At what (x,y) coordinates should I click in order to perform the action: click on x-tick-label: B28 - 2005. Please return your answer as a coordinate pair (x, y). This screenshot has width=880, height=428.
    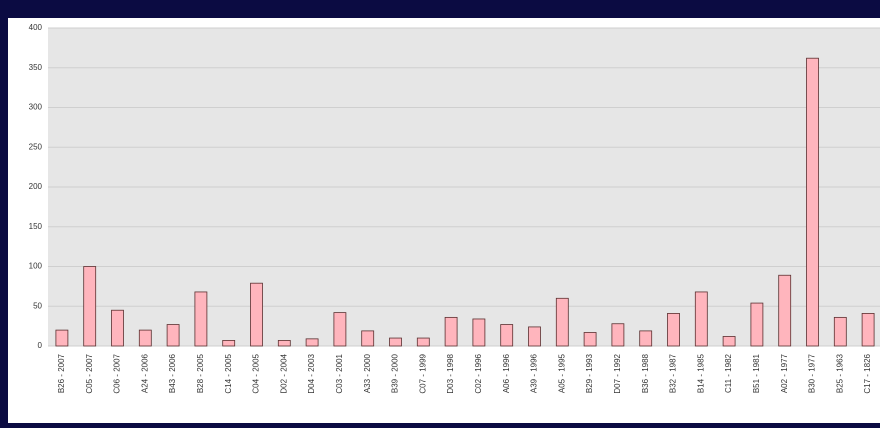
    Looking at the image, I should click on (200, 373).